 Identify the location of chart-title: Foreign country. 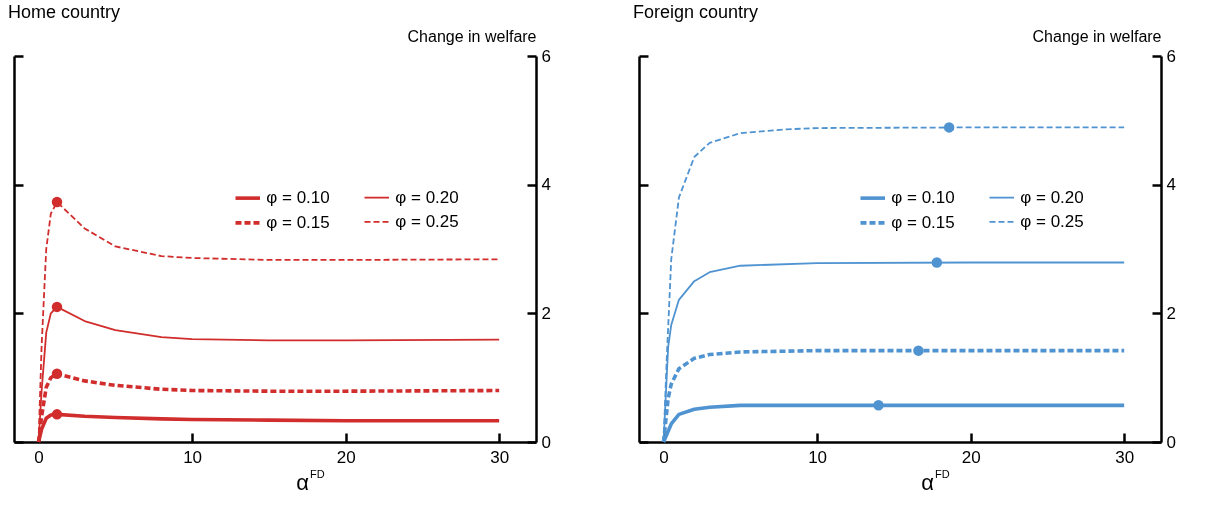
(696, 12).